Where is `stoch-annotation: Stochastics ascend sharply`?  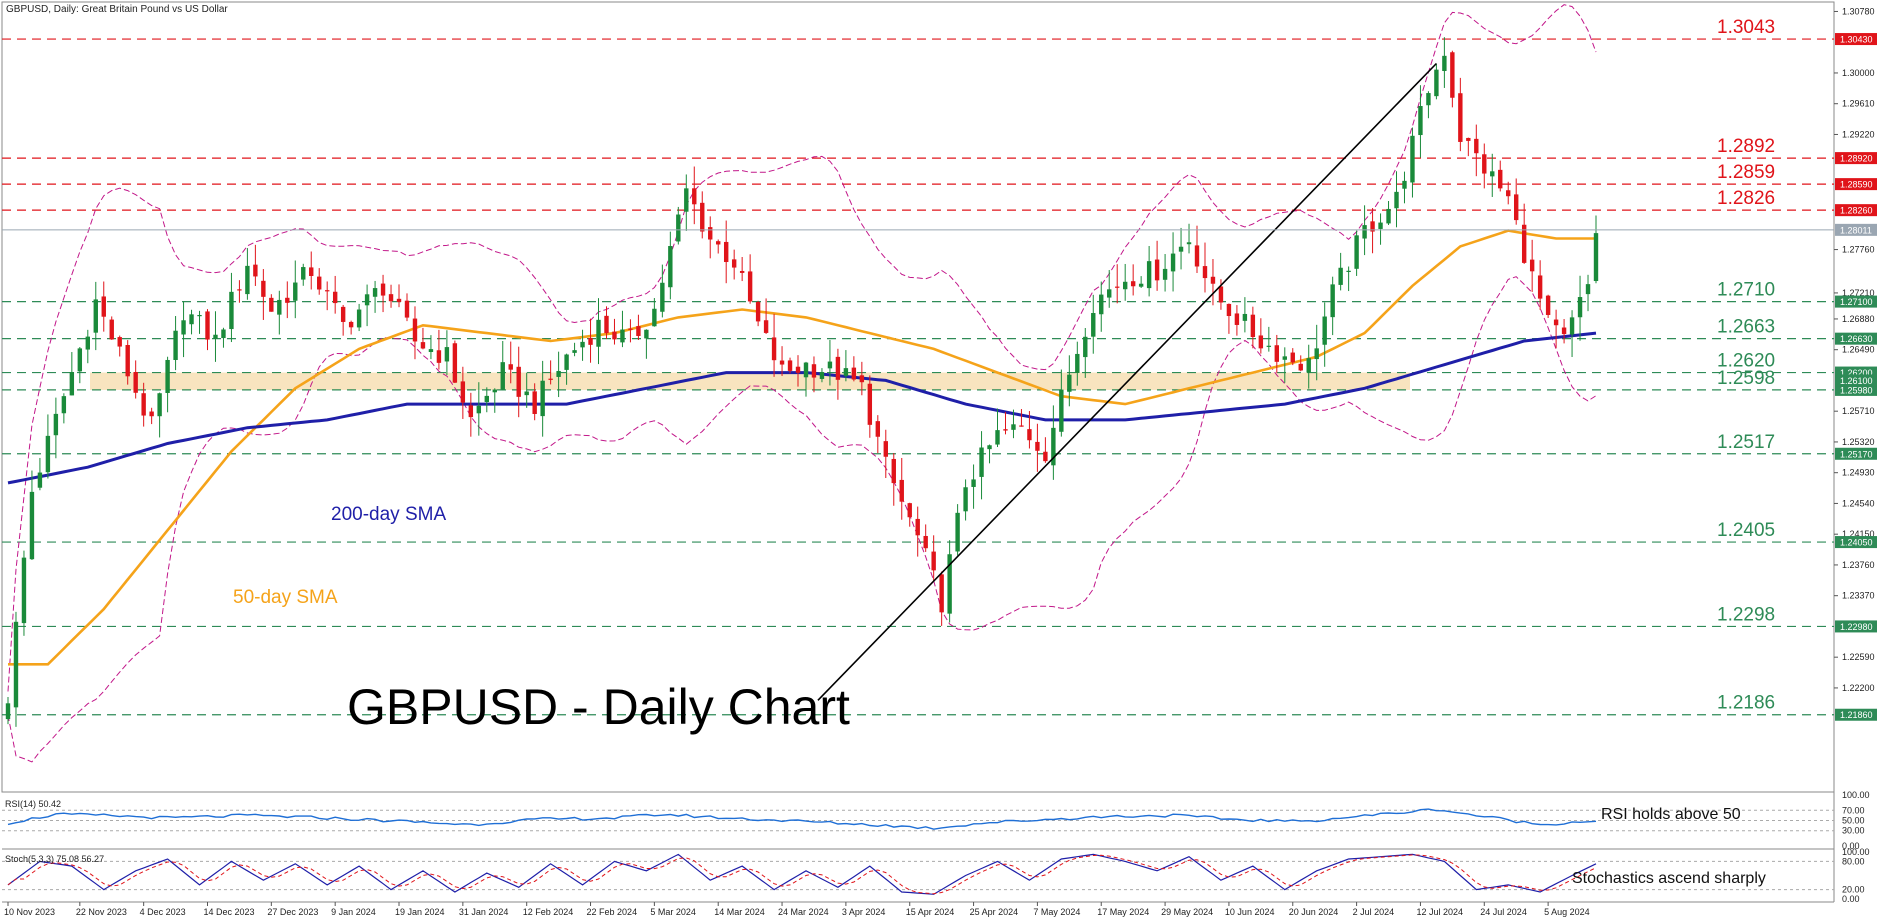 stoch-annotation: Stochastics ascend sharply is located at coordinates (1669, 878).